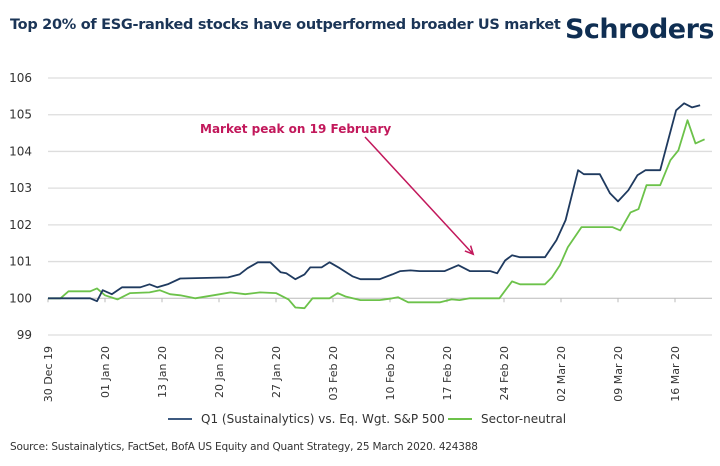  I want to click on x-tick-label: 16 Mar 20, so click(675, 374).